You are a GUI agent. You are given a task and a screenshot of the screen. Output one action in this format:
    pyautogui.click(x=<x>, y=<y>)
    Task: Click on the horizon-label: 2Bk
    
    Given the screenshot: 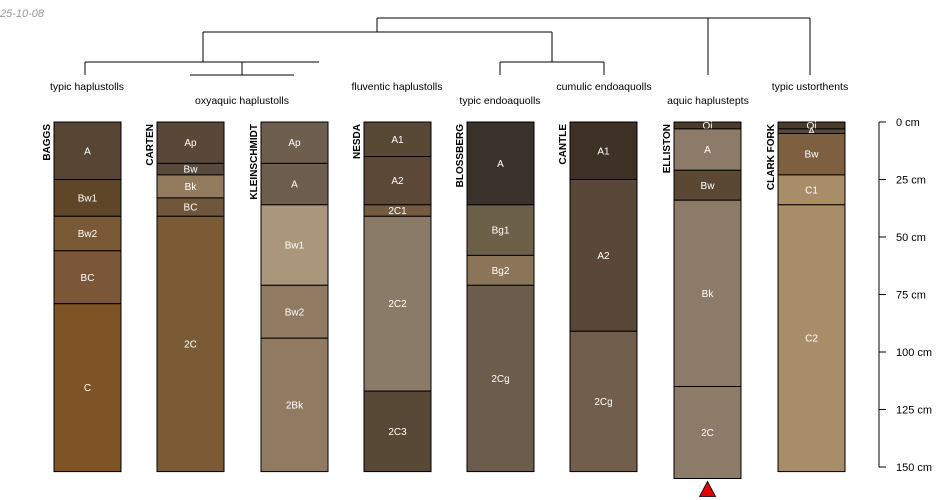 What is the action you would take?
    pyautogui.click(x=295, y=405)
    